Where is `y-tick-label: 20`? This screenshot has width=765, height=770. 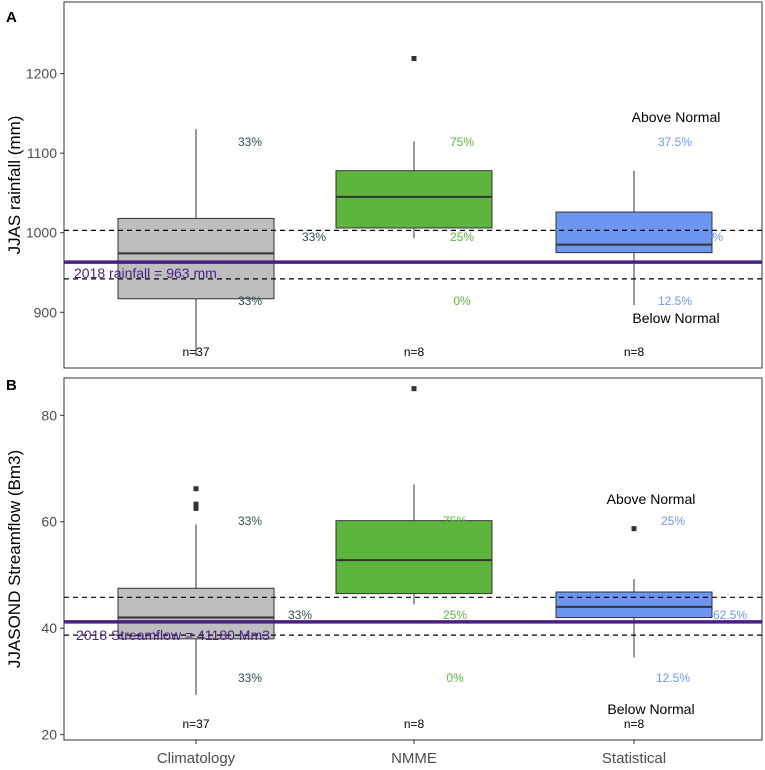 y-tick-label: 20 is located at coordinates (49, 735).